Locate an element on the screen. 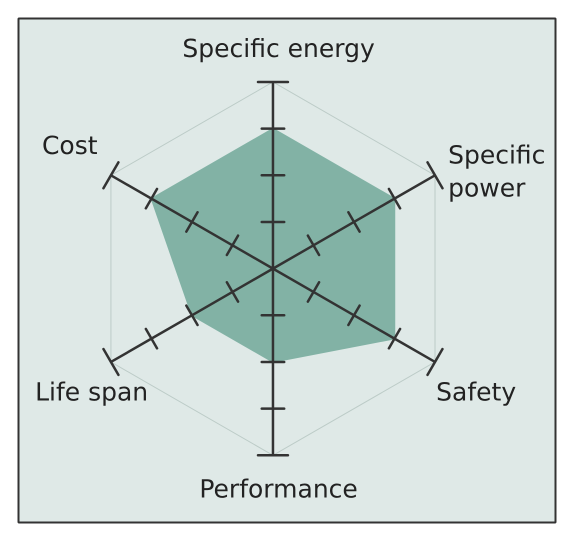  spoke-label: Specific power is located at coordinates (497, 171).